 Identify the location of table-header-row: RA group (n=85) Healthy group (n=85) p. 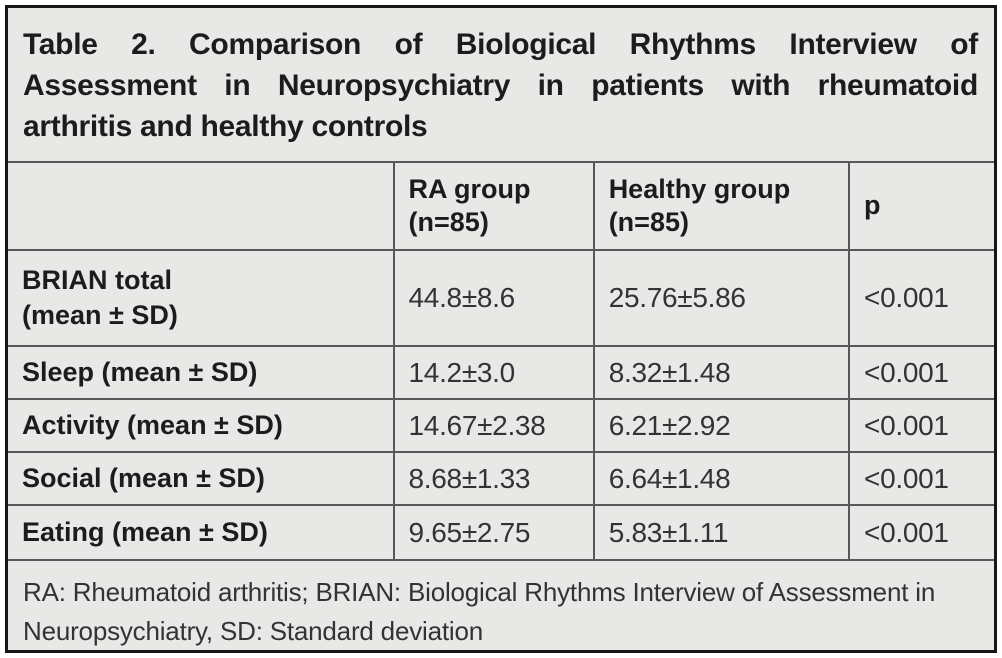
(501, 205).